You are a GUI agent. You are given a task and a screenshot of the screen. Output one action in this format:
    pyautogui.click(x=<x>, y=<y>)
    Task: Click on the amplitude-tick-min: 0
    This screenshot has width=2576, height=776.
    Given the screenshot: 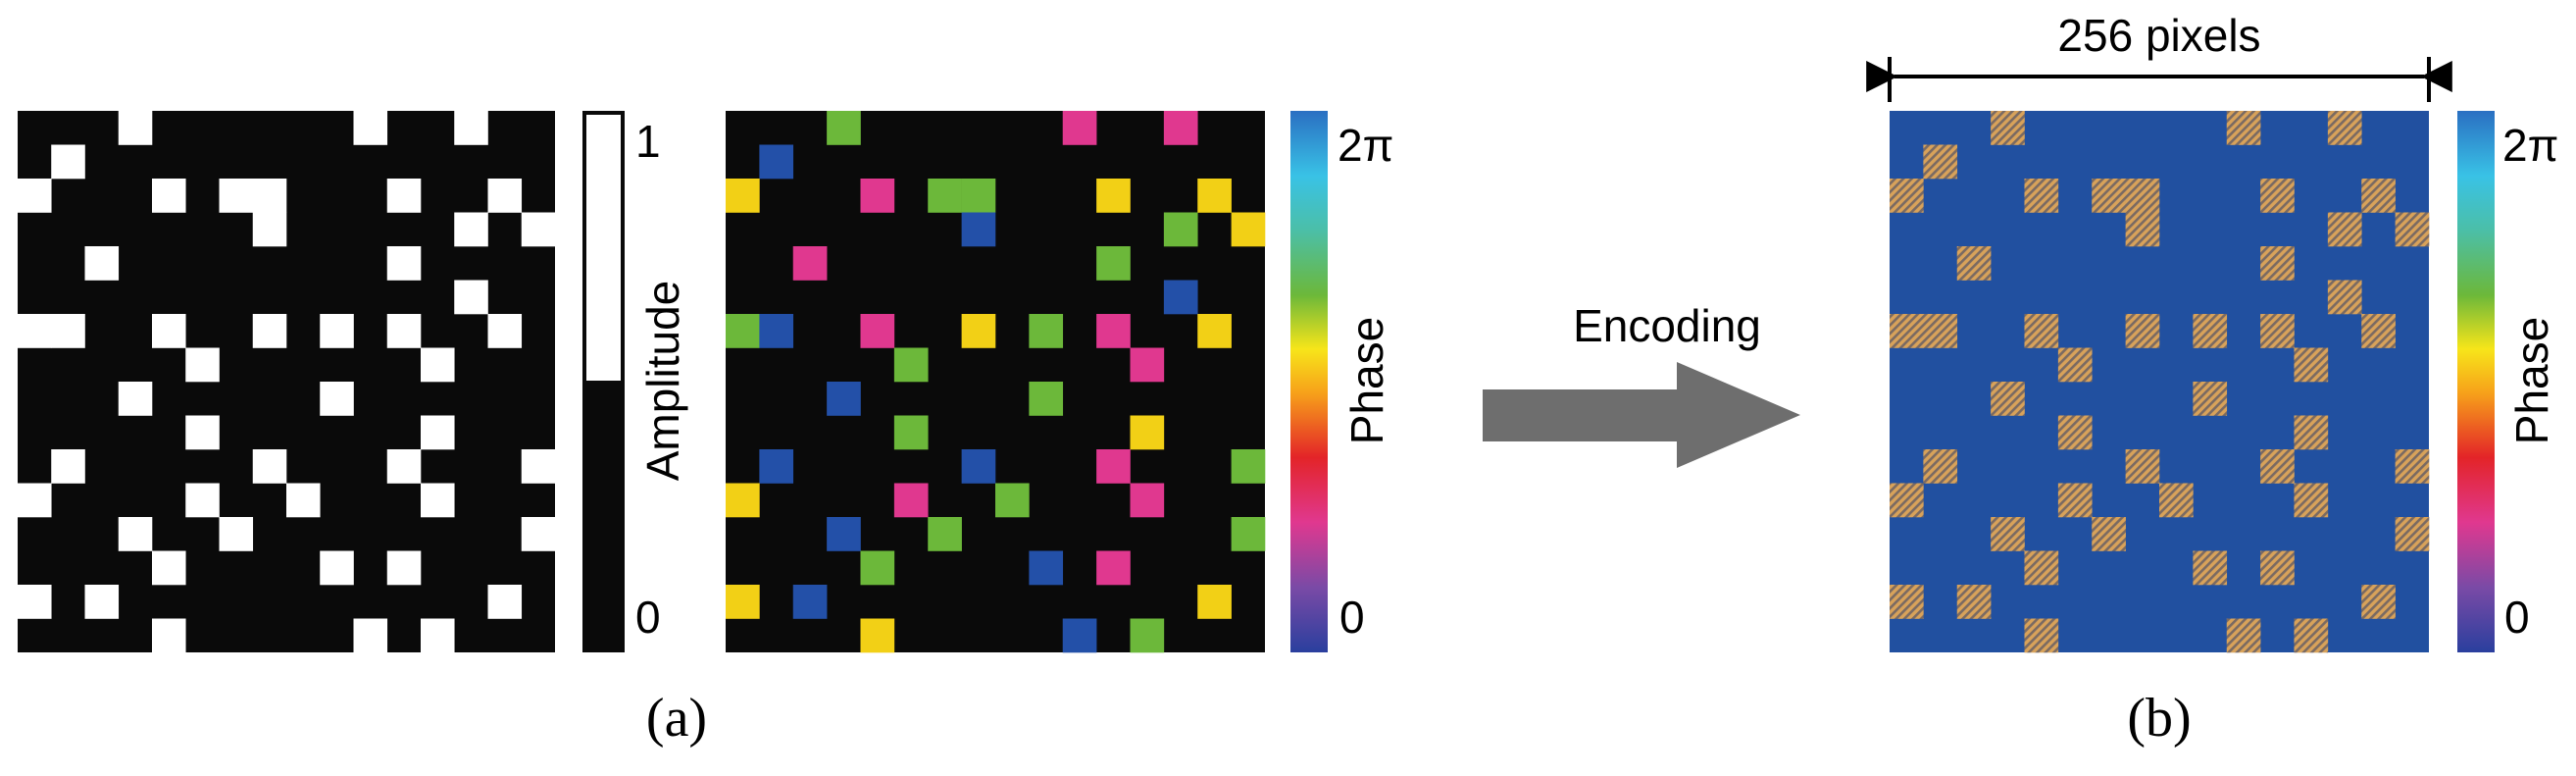 What is the action you would take?
    pyautogui.click(x=648, y=617)
    